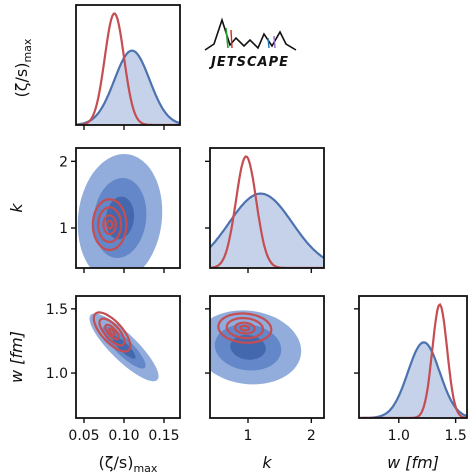 This screenshot has height=474, width=474. I want to click on panel-w-vs-k, so click(267, 357).